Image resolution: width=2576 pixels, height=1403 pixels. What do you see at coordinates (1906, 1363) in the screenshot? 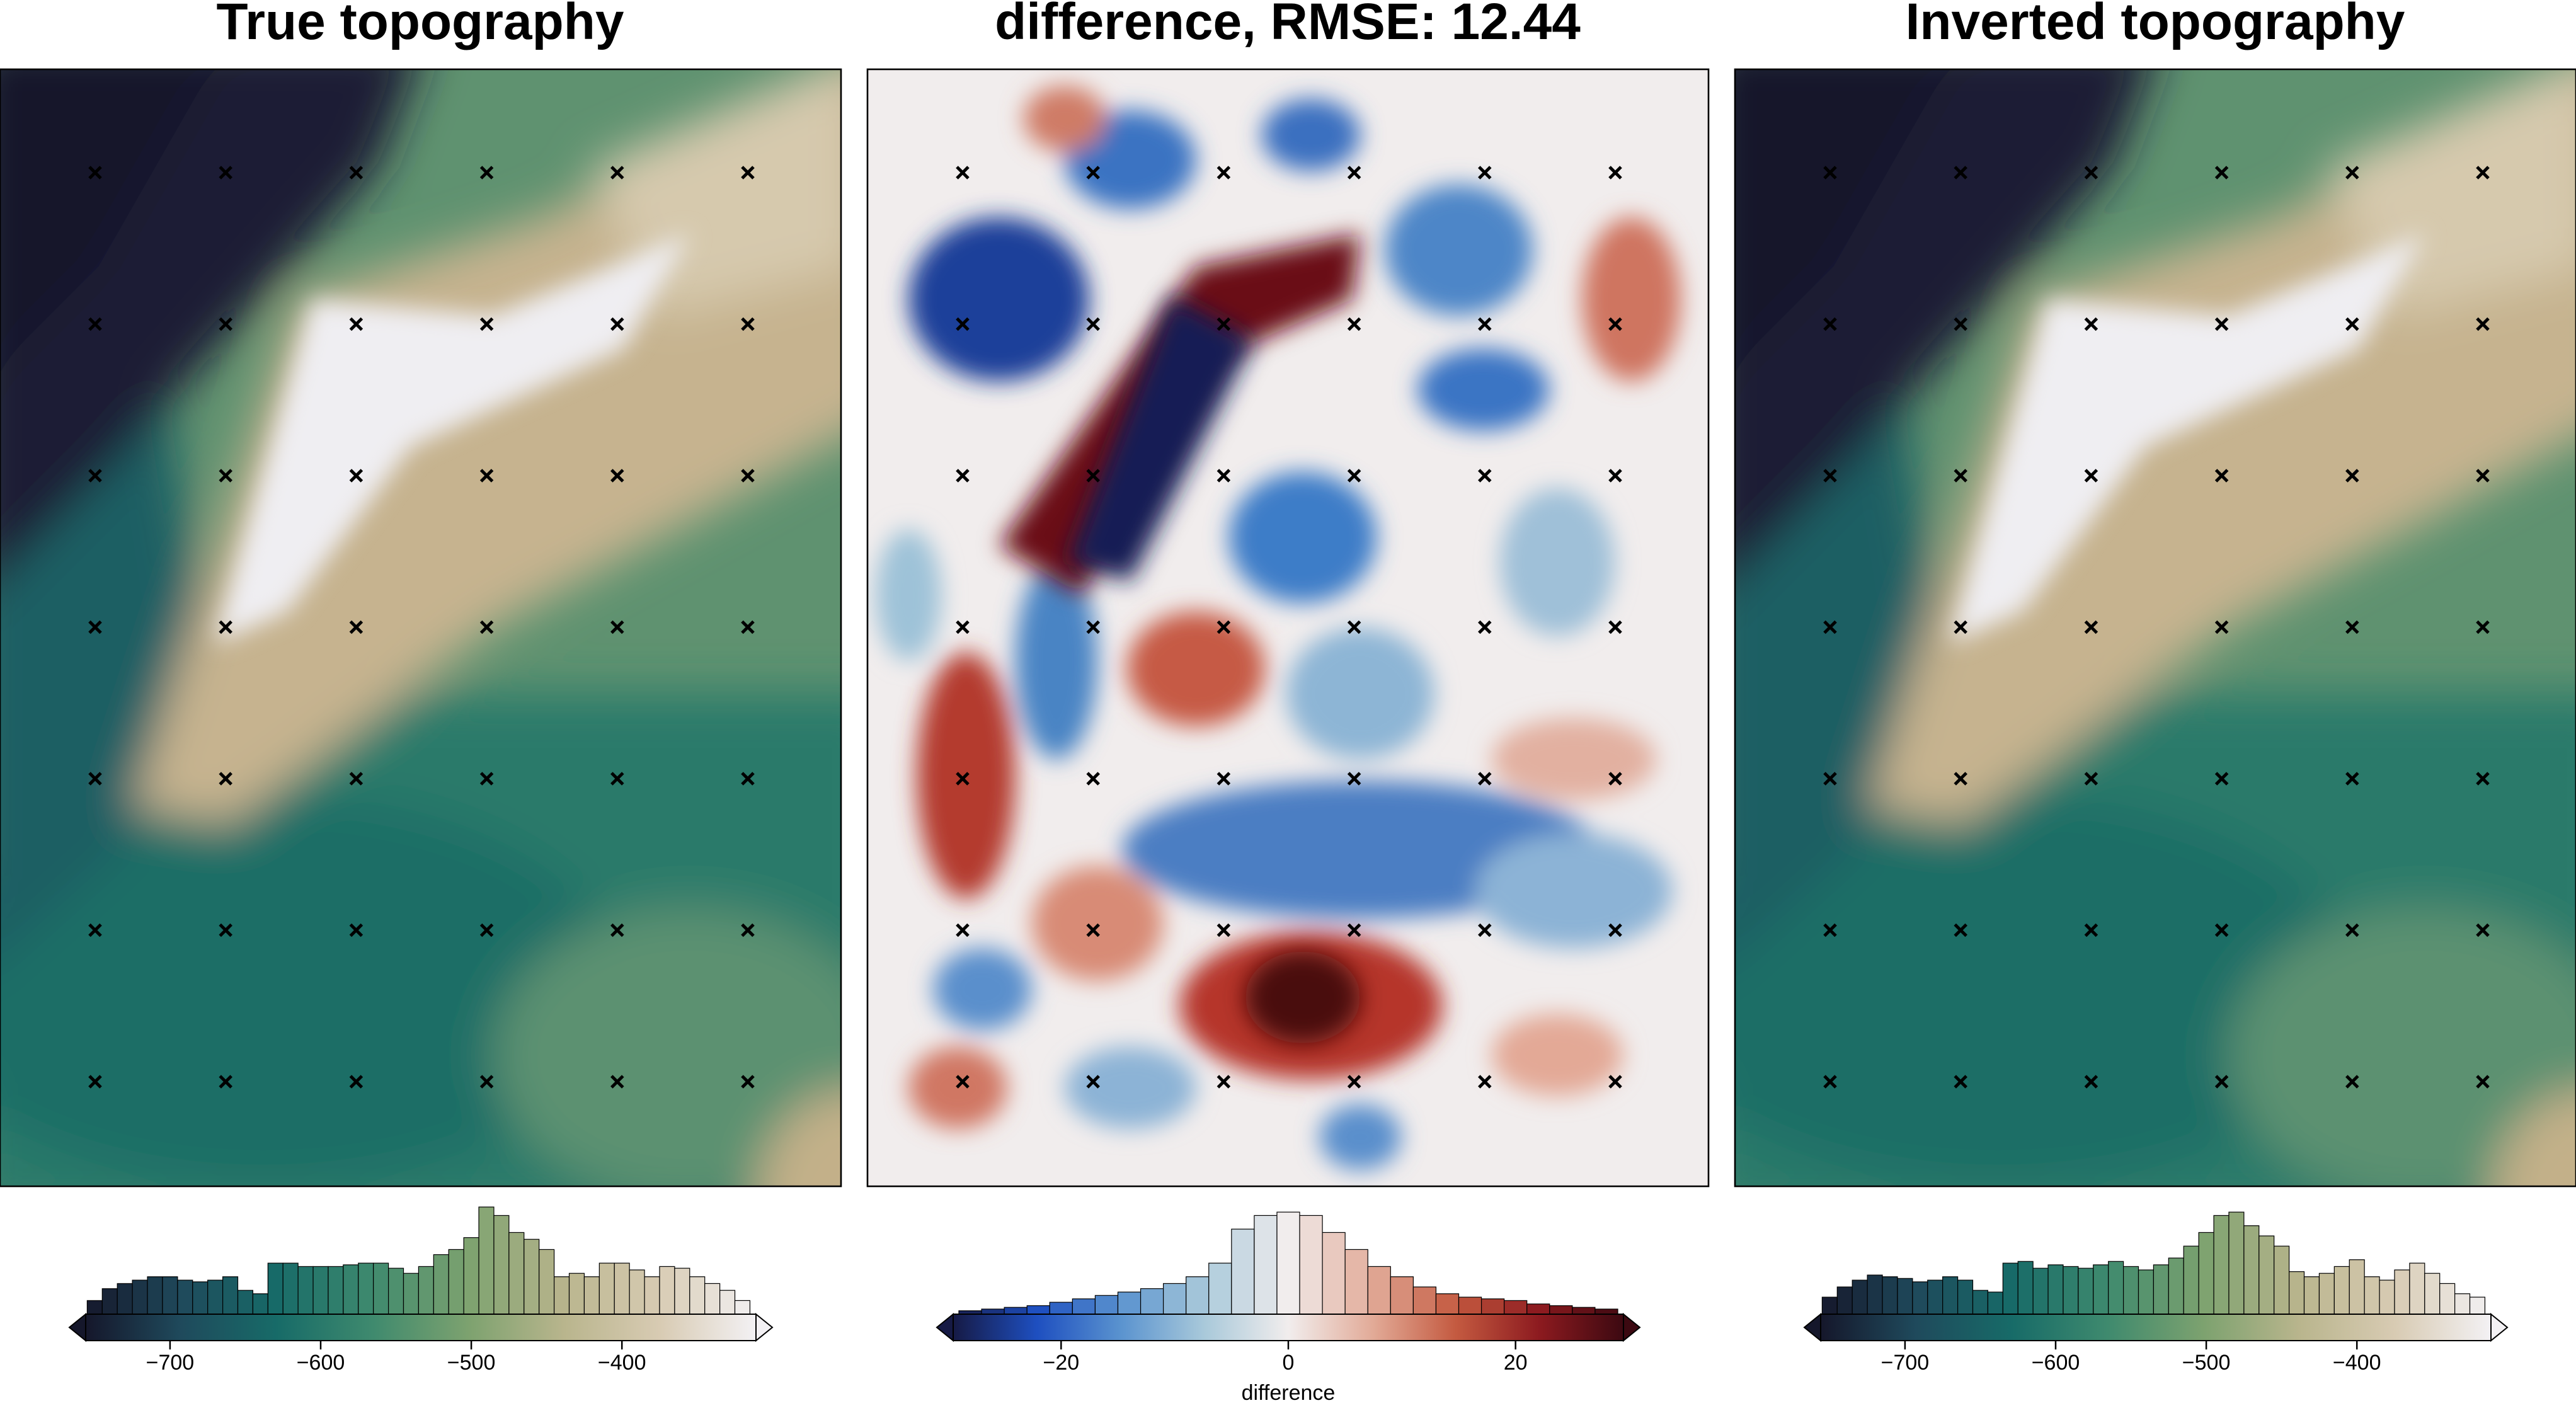
I see `tick-label: −700` at bounding box center [1906, 1363].